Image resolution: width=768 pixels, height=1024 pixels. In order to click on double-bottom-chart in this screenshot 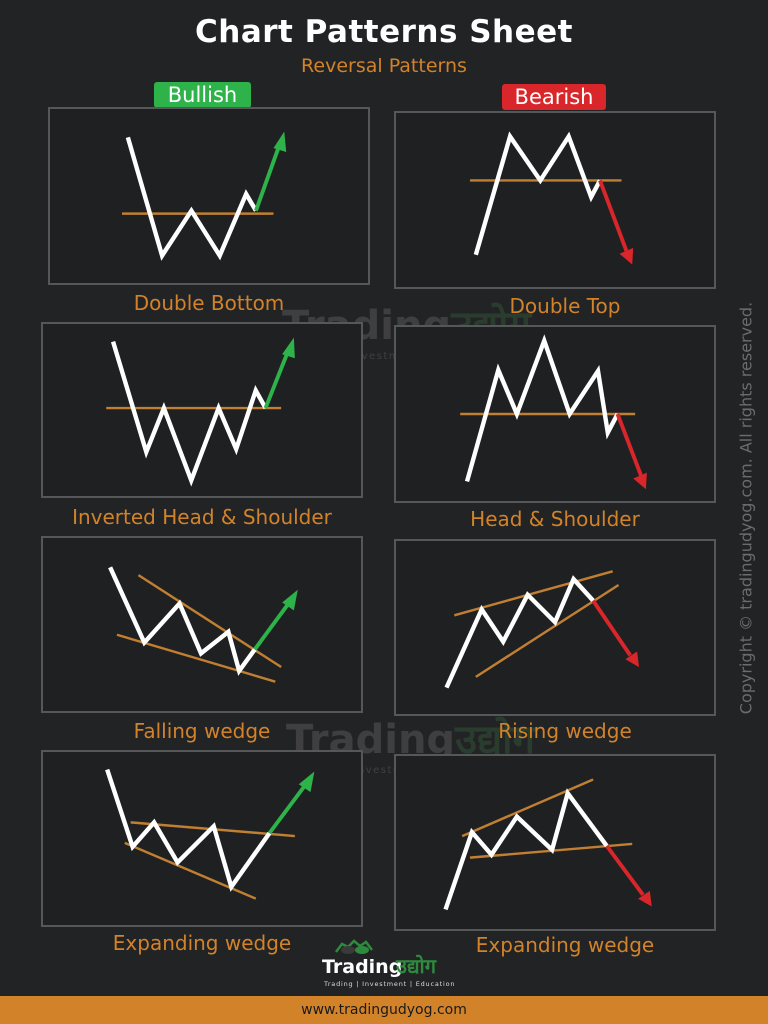, I will do `click(209, 196)`.